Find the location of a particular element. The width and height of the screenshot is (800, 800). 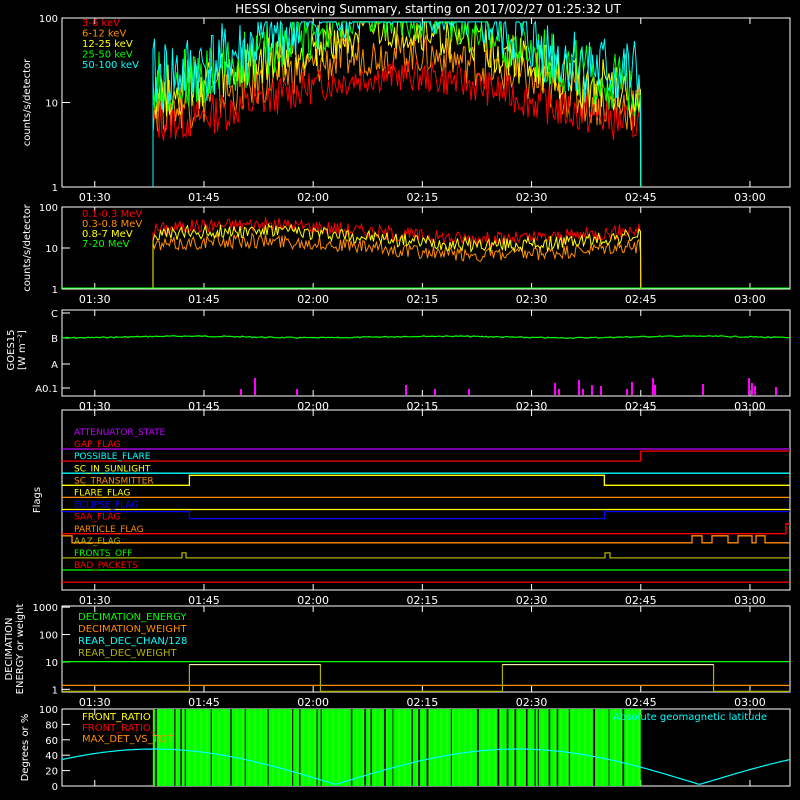

y-axis-label: ENERGY or weight is located at coordinates (20, 649).